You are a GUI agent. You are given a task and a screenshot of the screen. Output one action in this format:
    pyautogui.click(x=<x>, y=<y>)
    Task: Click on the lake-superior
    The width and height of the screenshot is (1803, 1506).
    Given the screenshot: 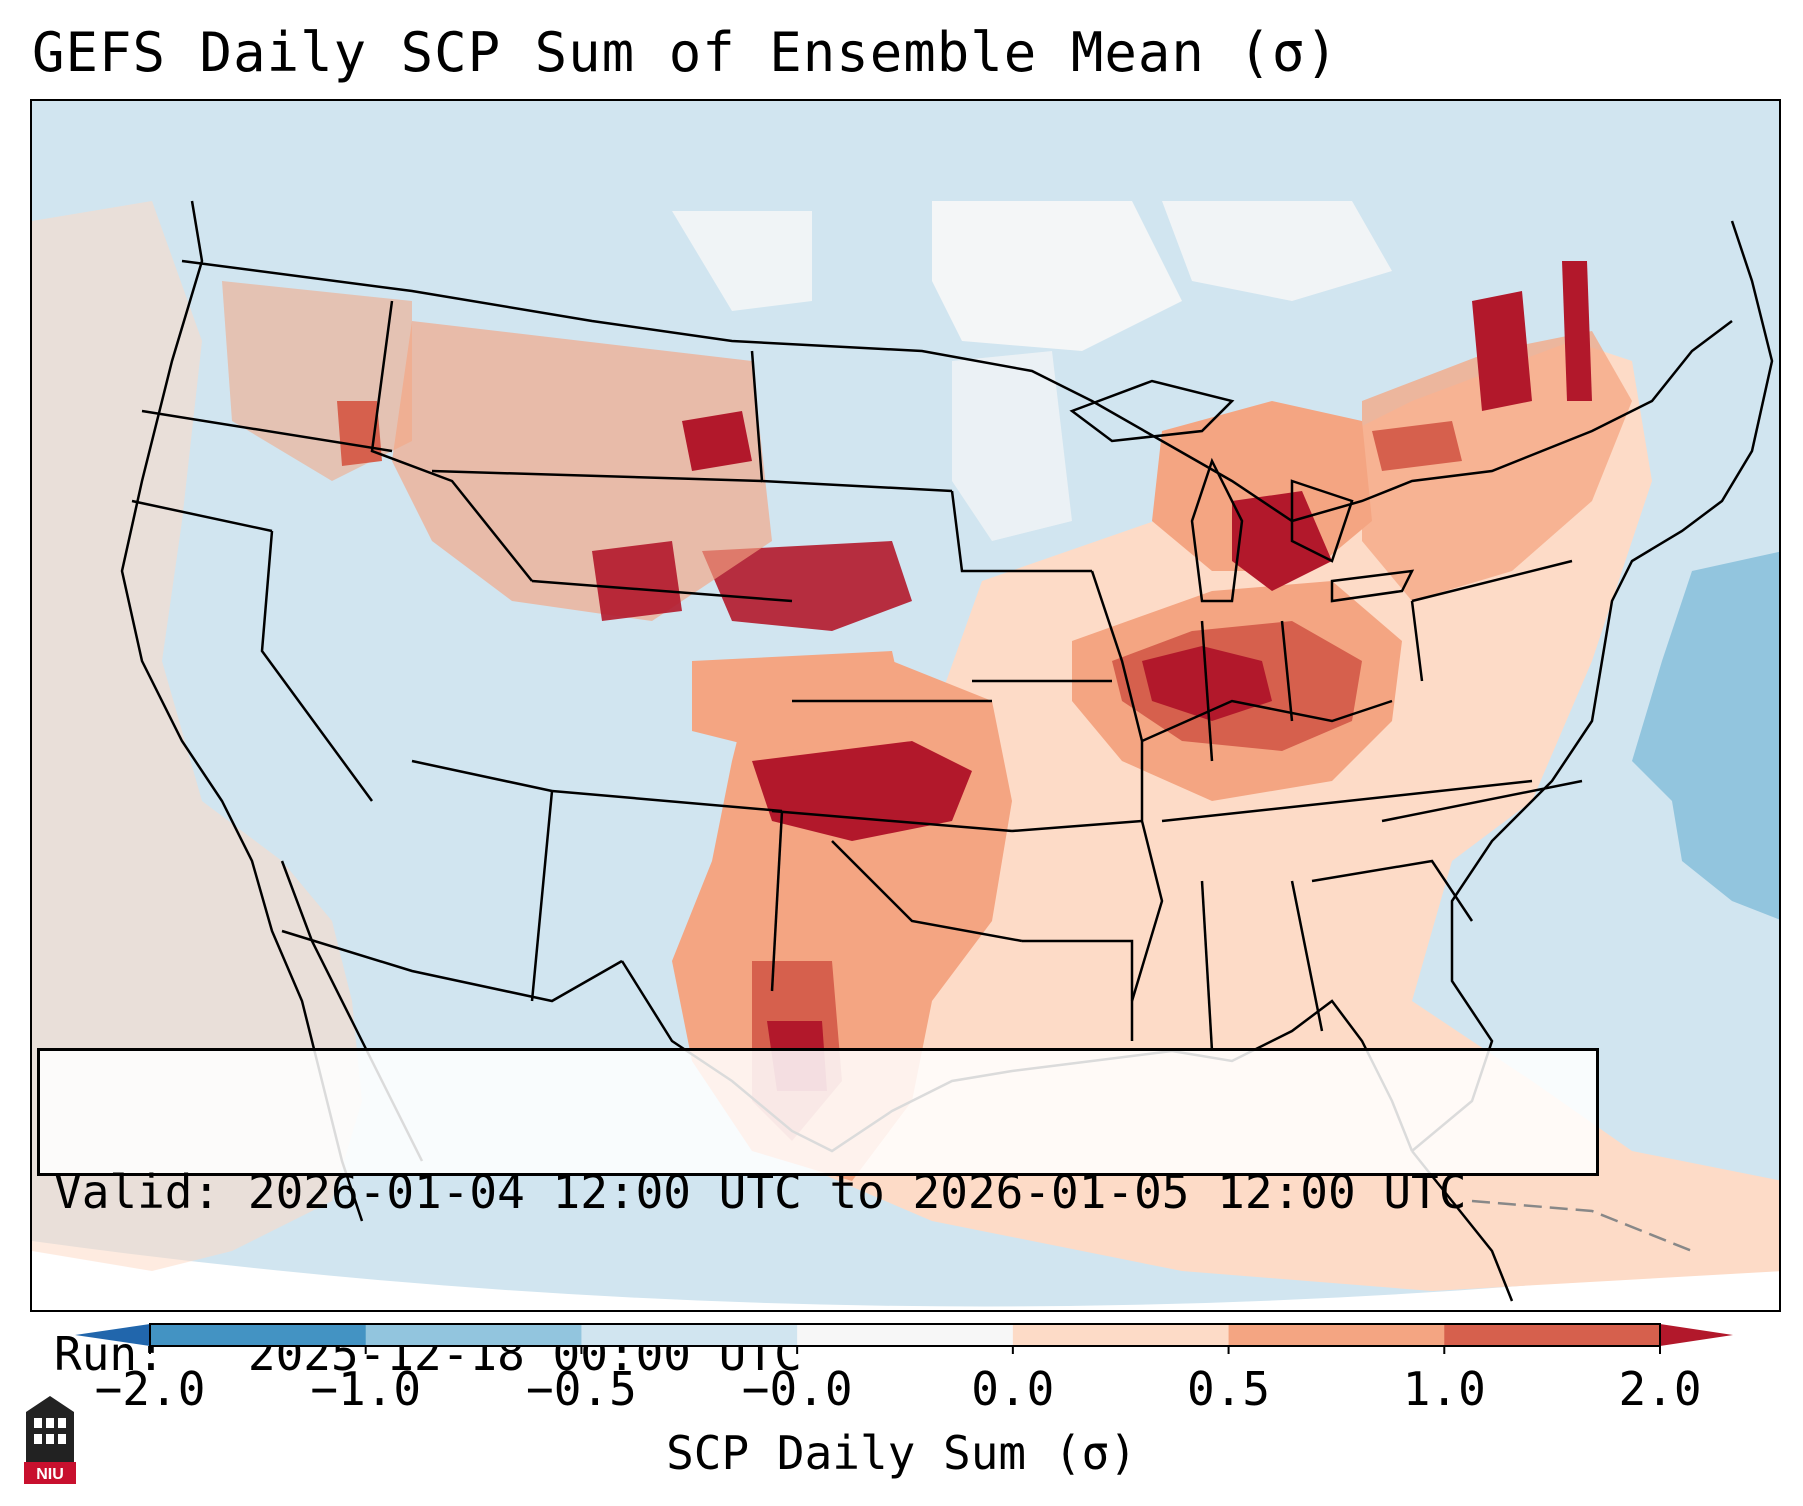 What is the action you would take?
    pyautogui.click(x=1152, y=411)
    